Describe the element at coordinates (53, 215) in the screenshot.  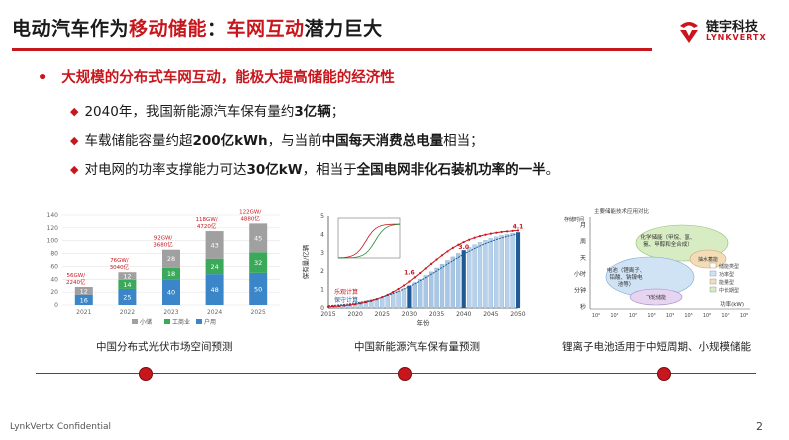
I see `y-tick-label: 140` at that location.